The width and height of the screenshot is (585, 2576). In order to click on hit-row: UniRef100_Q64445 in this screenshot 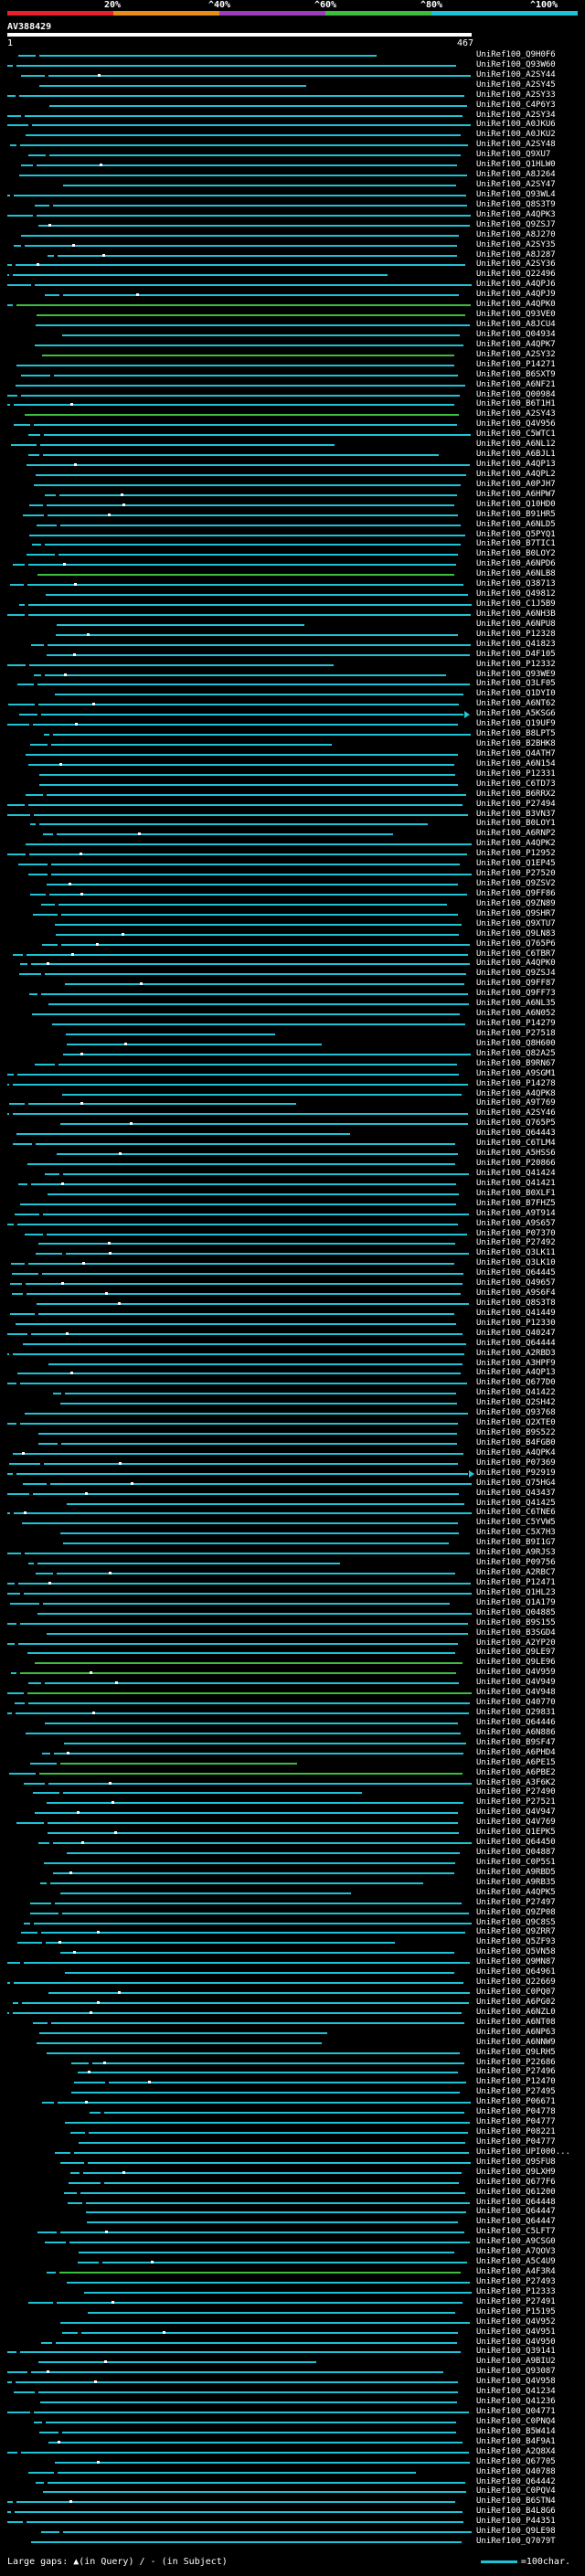, I will do `click(293, 1272)`.